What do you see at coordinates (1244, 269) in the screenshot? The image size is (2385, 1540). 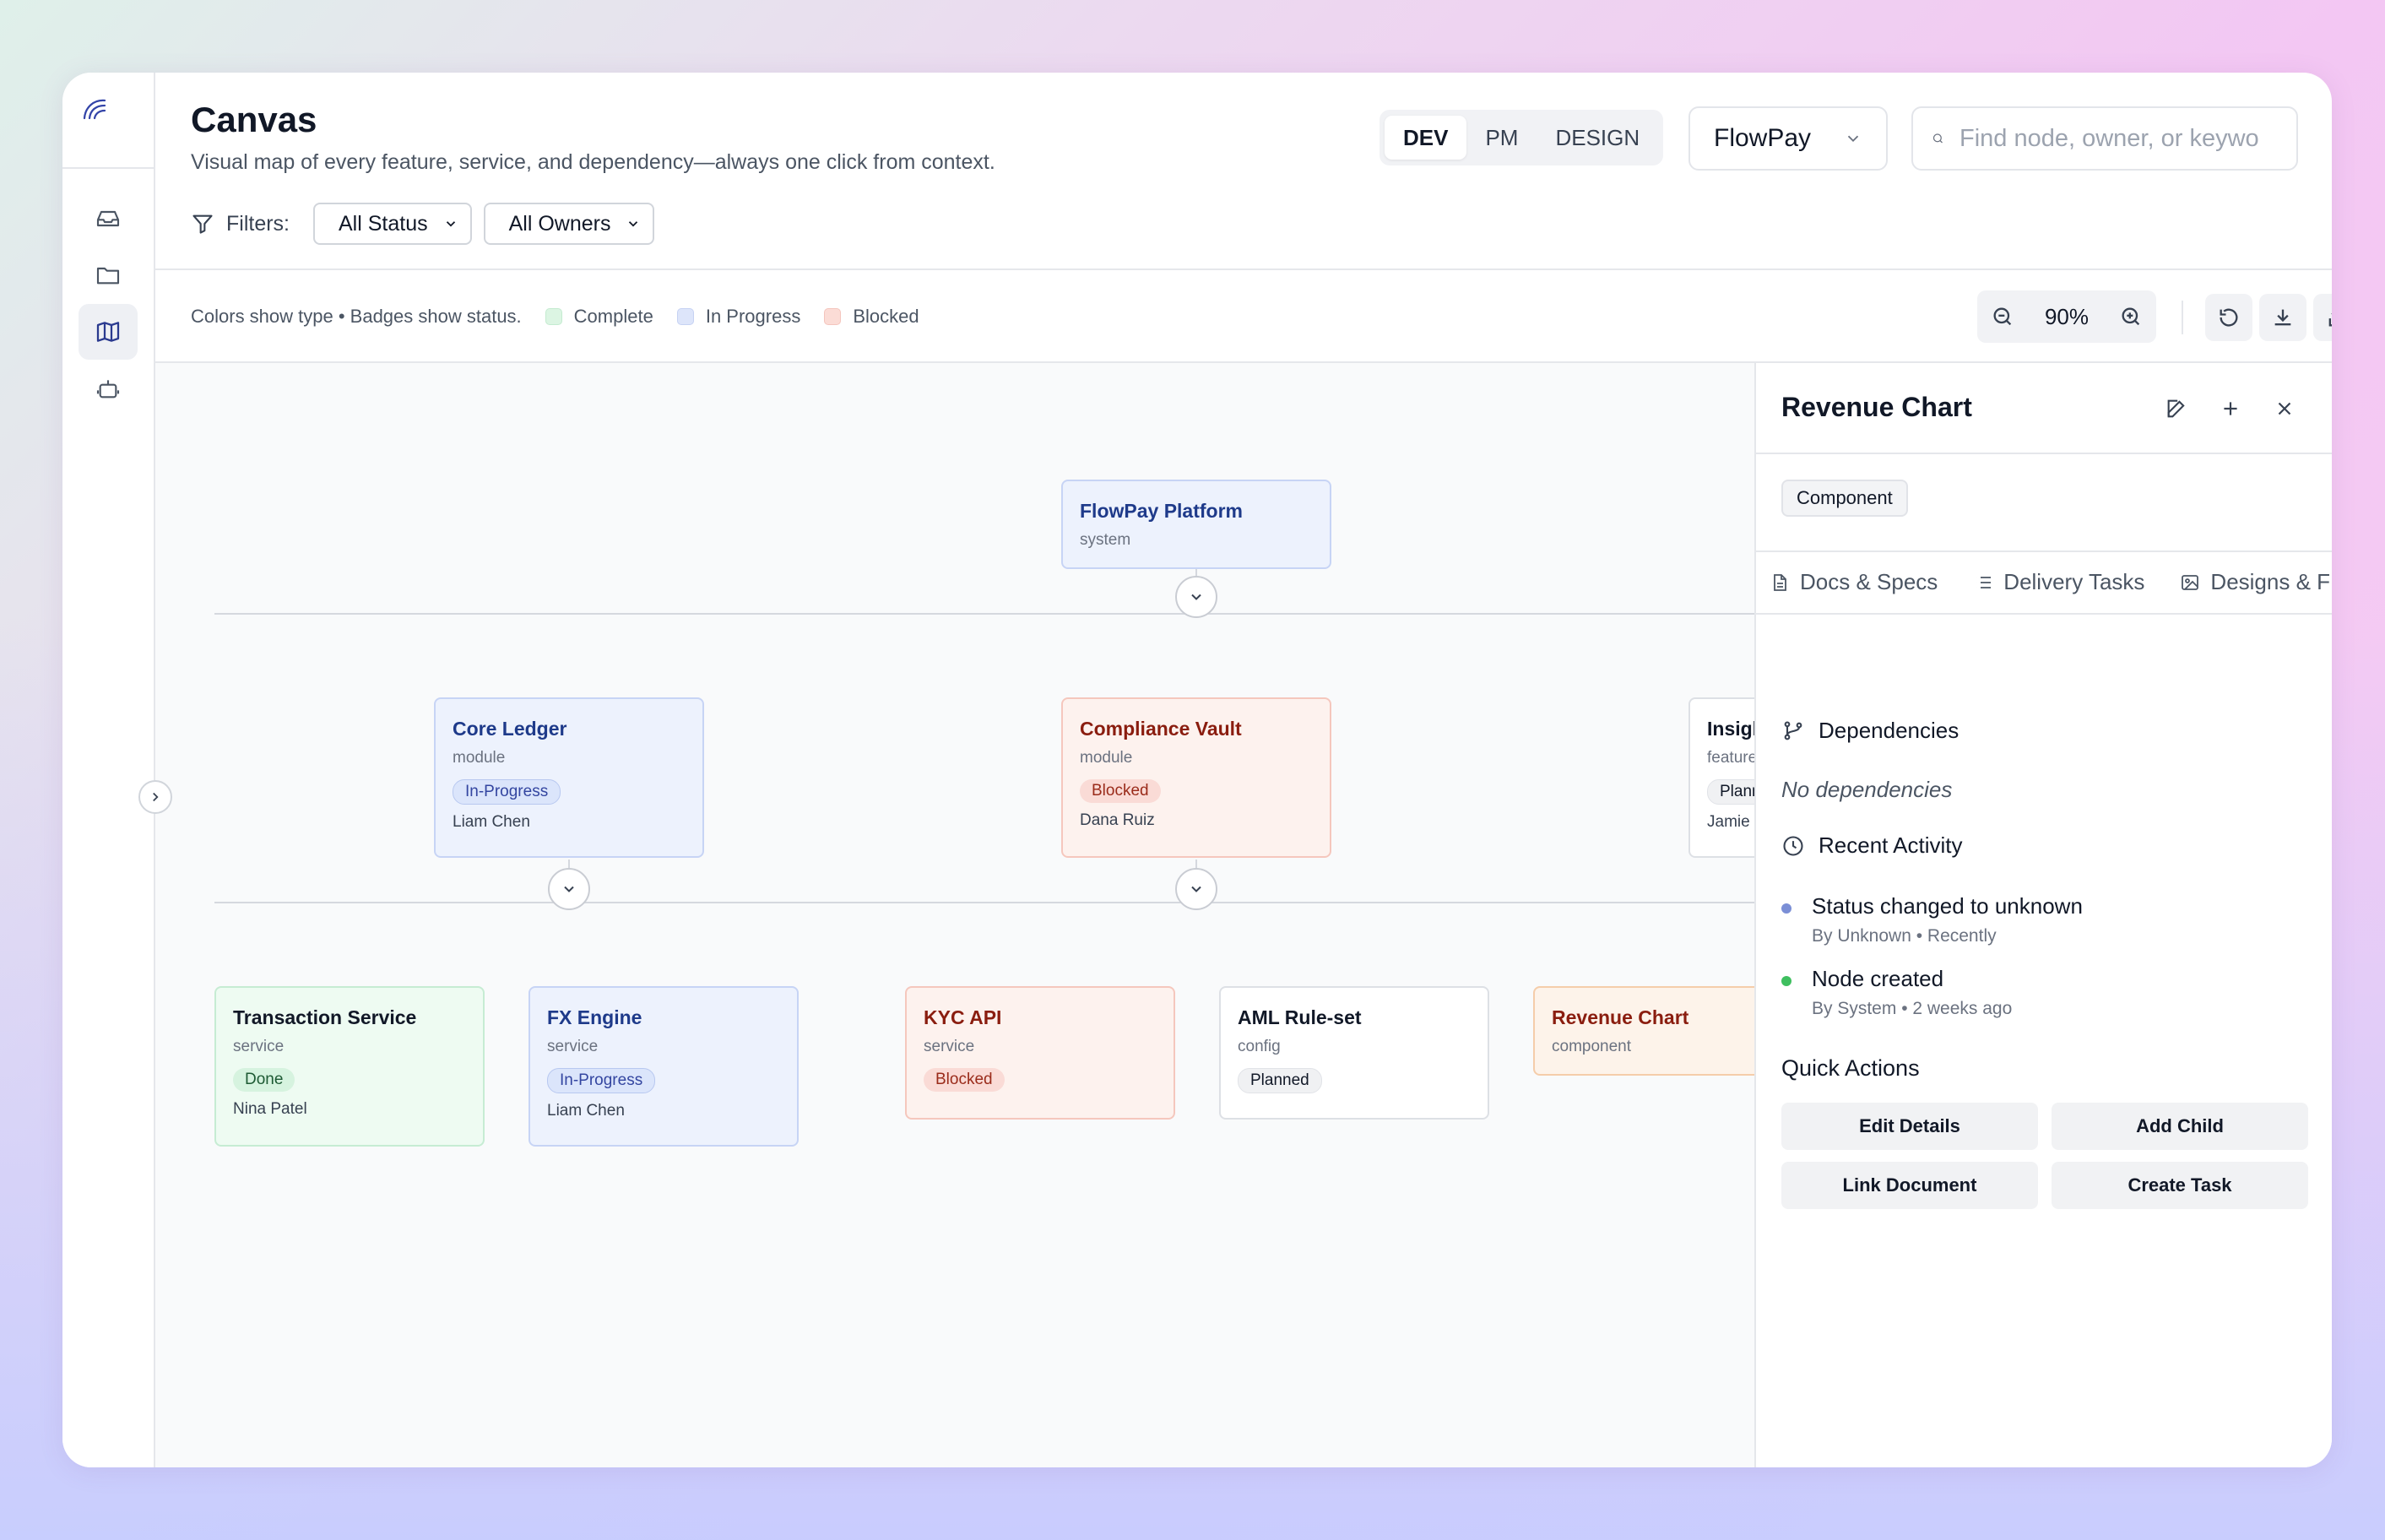 I see `header-divider` at bounding box center [1244, 269].